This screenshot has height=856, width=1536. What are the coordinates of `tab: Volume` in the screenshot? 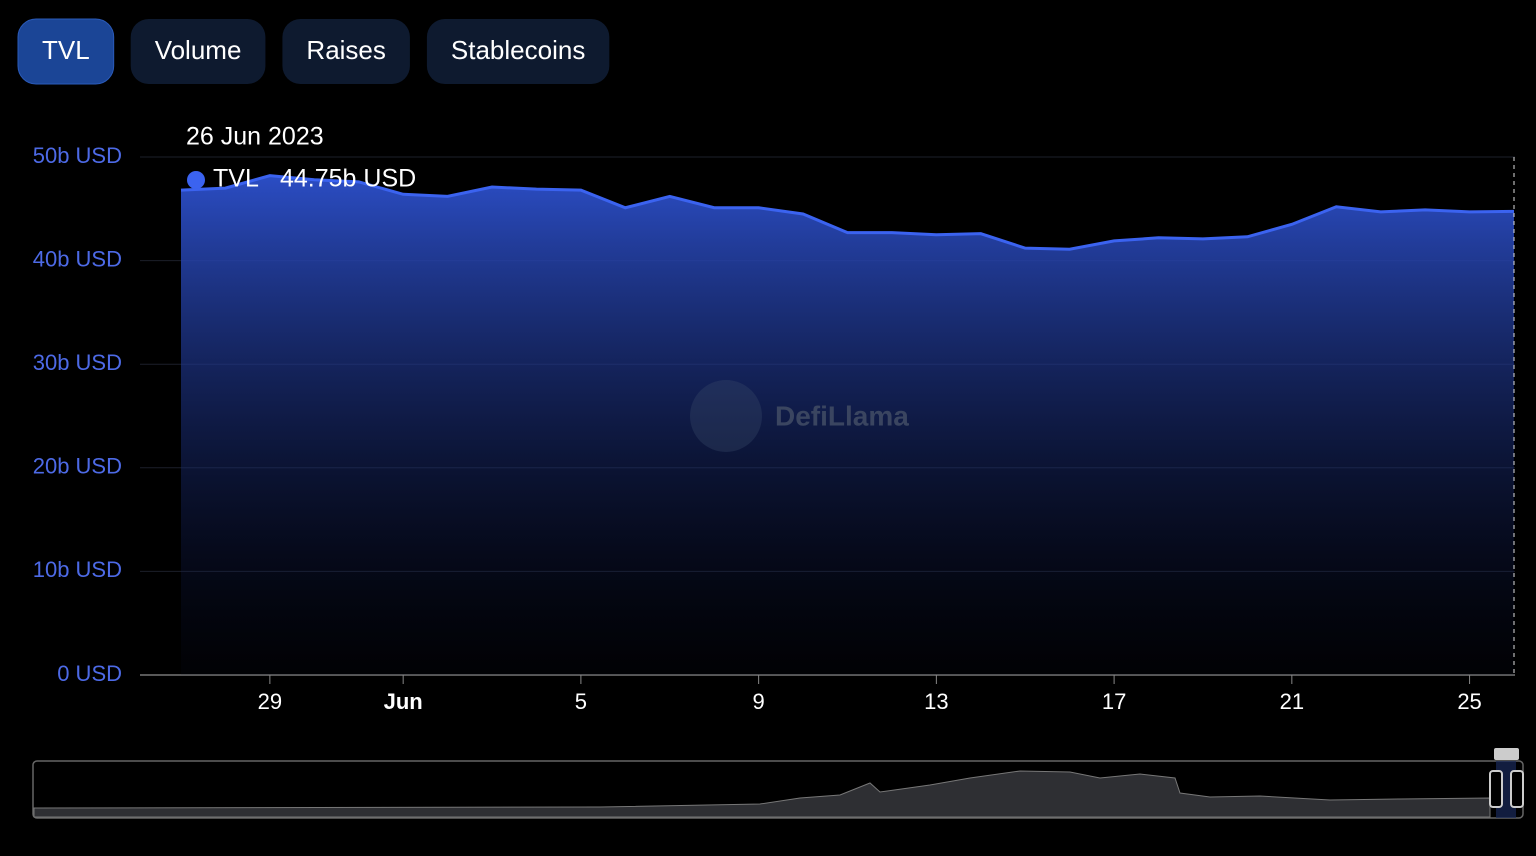 It's located at (198, 51).